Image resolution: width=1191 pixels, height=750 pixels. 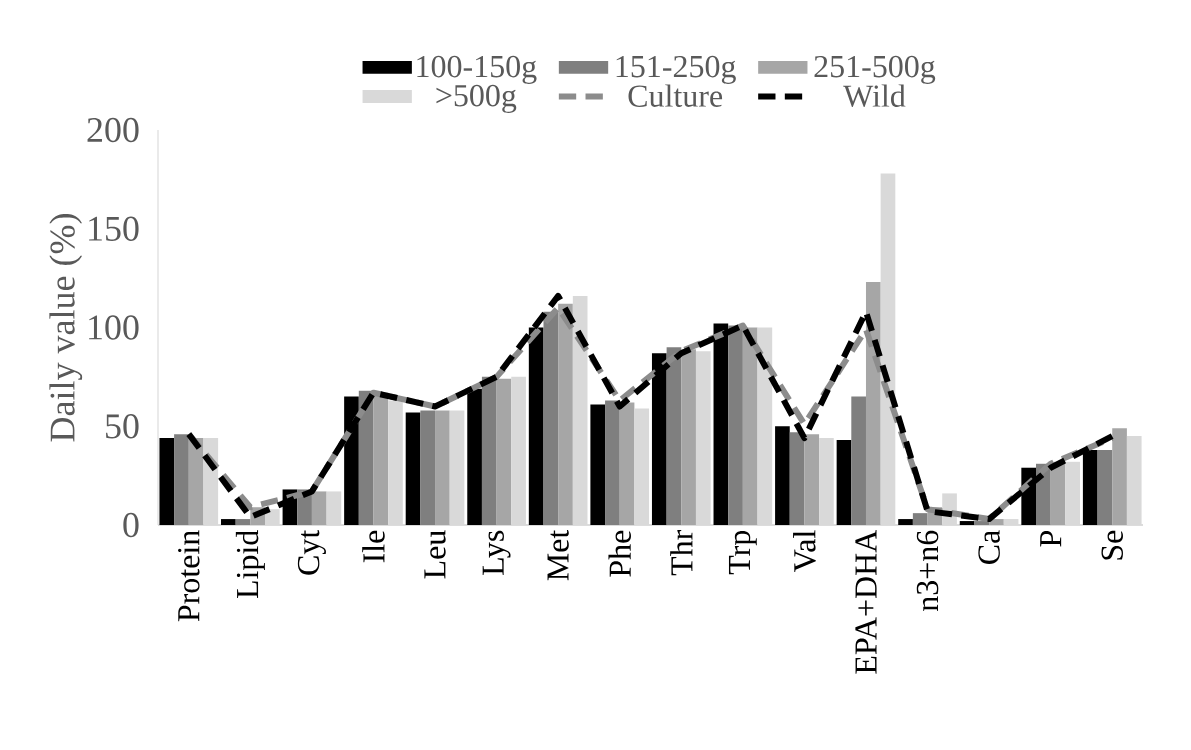 What do you see at coordinates (250, 564) in the screenshot?
I see `x-tick-label: Lipid` at bounding box center [250, 564].